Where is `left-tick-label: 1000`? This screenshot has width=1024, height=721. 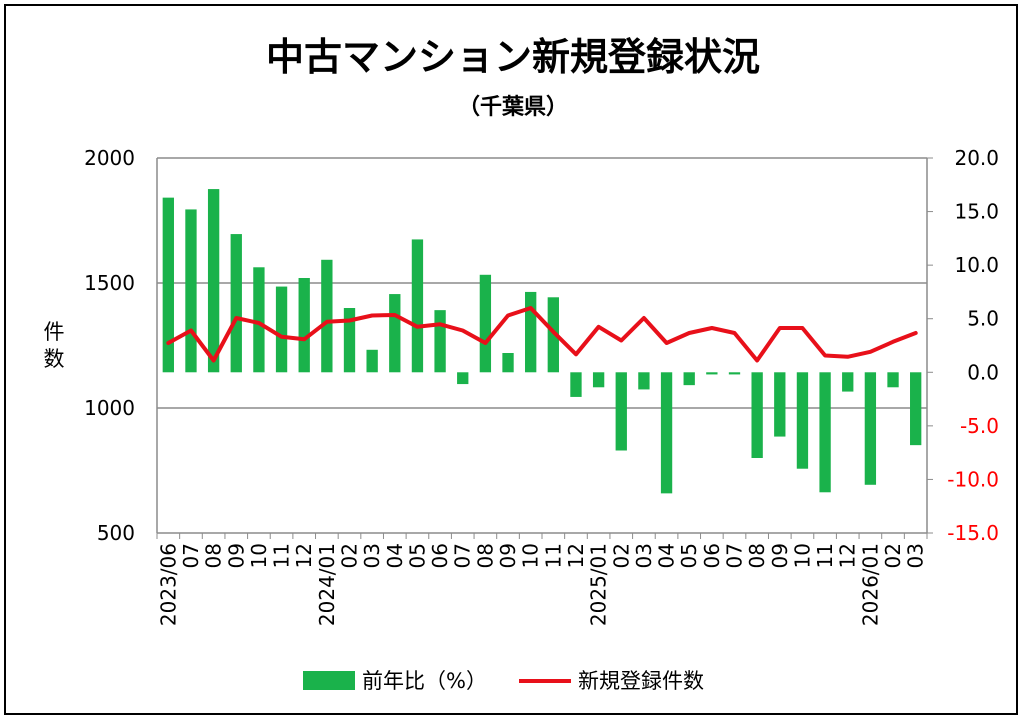 left-tick-label: 1000 is located at coordinates (109, 408).